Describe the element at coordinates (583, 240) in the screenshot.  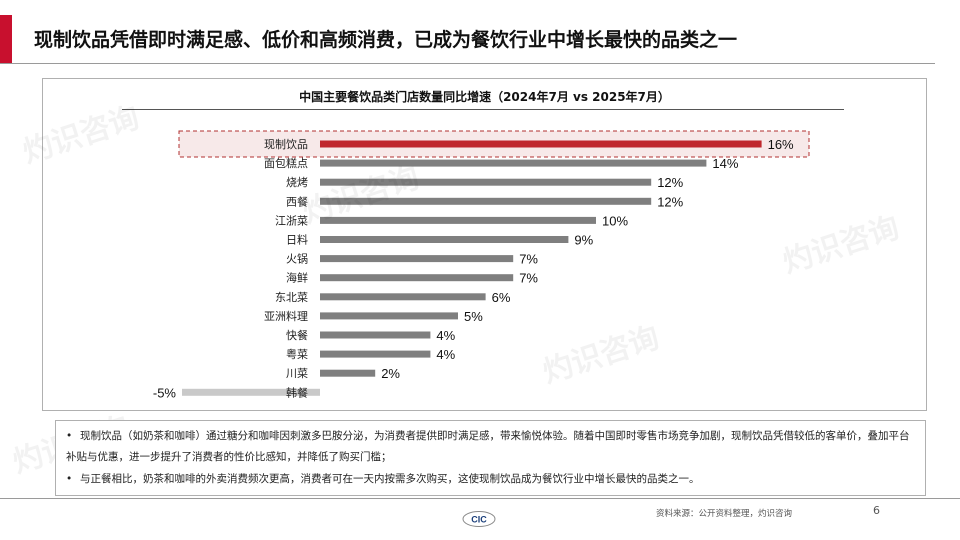
I see `value-label: 9%` at that location.